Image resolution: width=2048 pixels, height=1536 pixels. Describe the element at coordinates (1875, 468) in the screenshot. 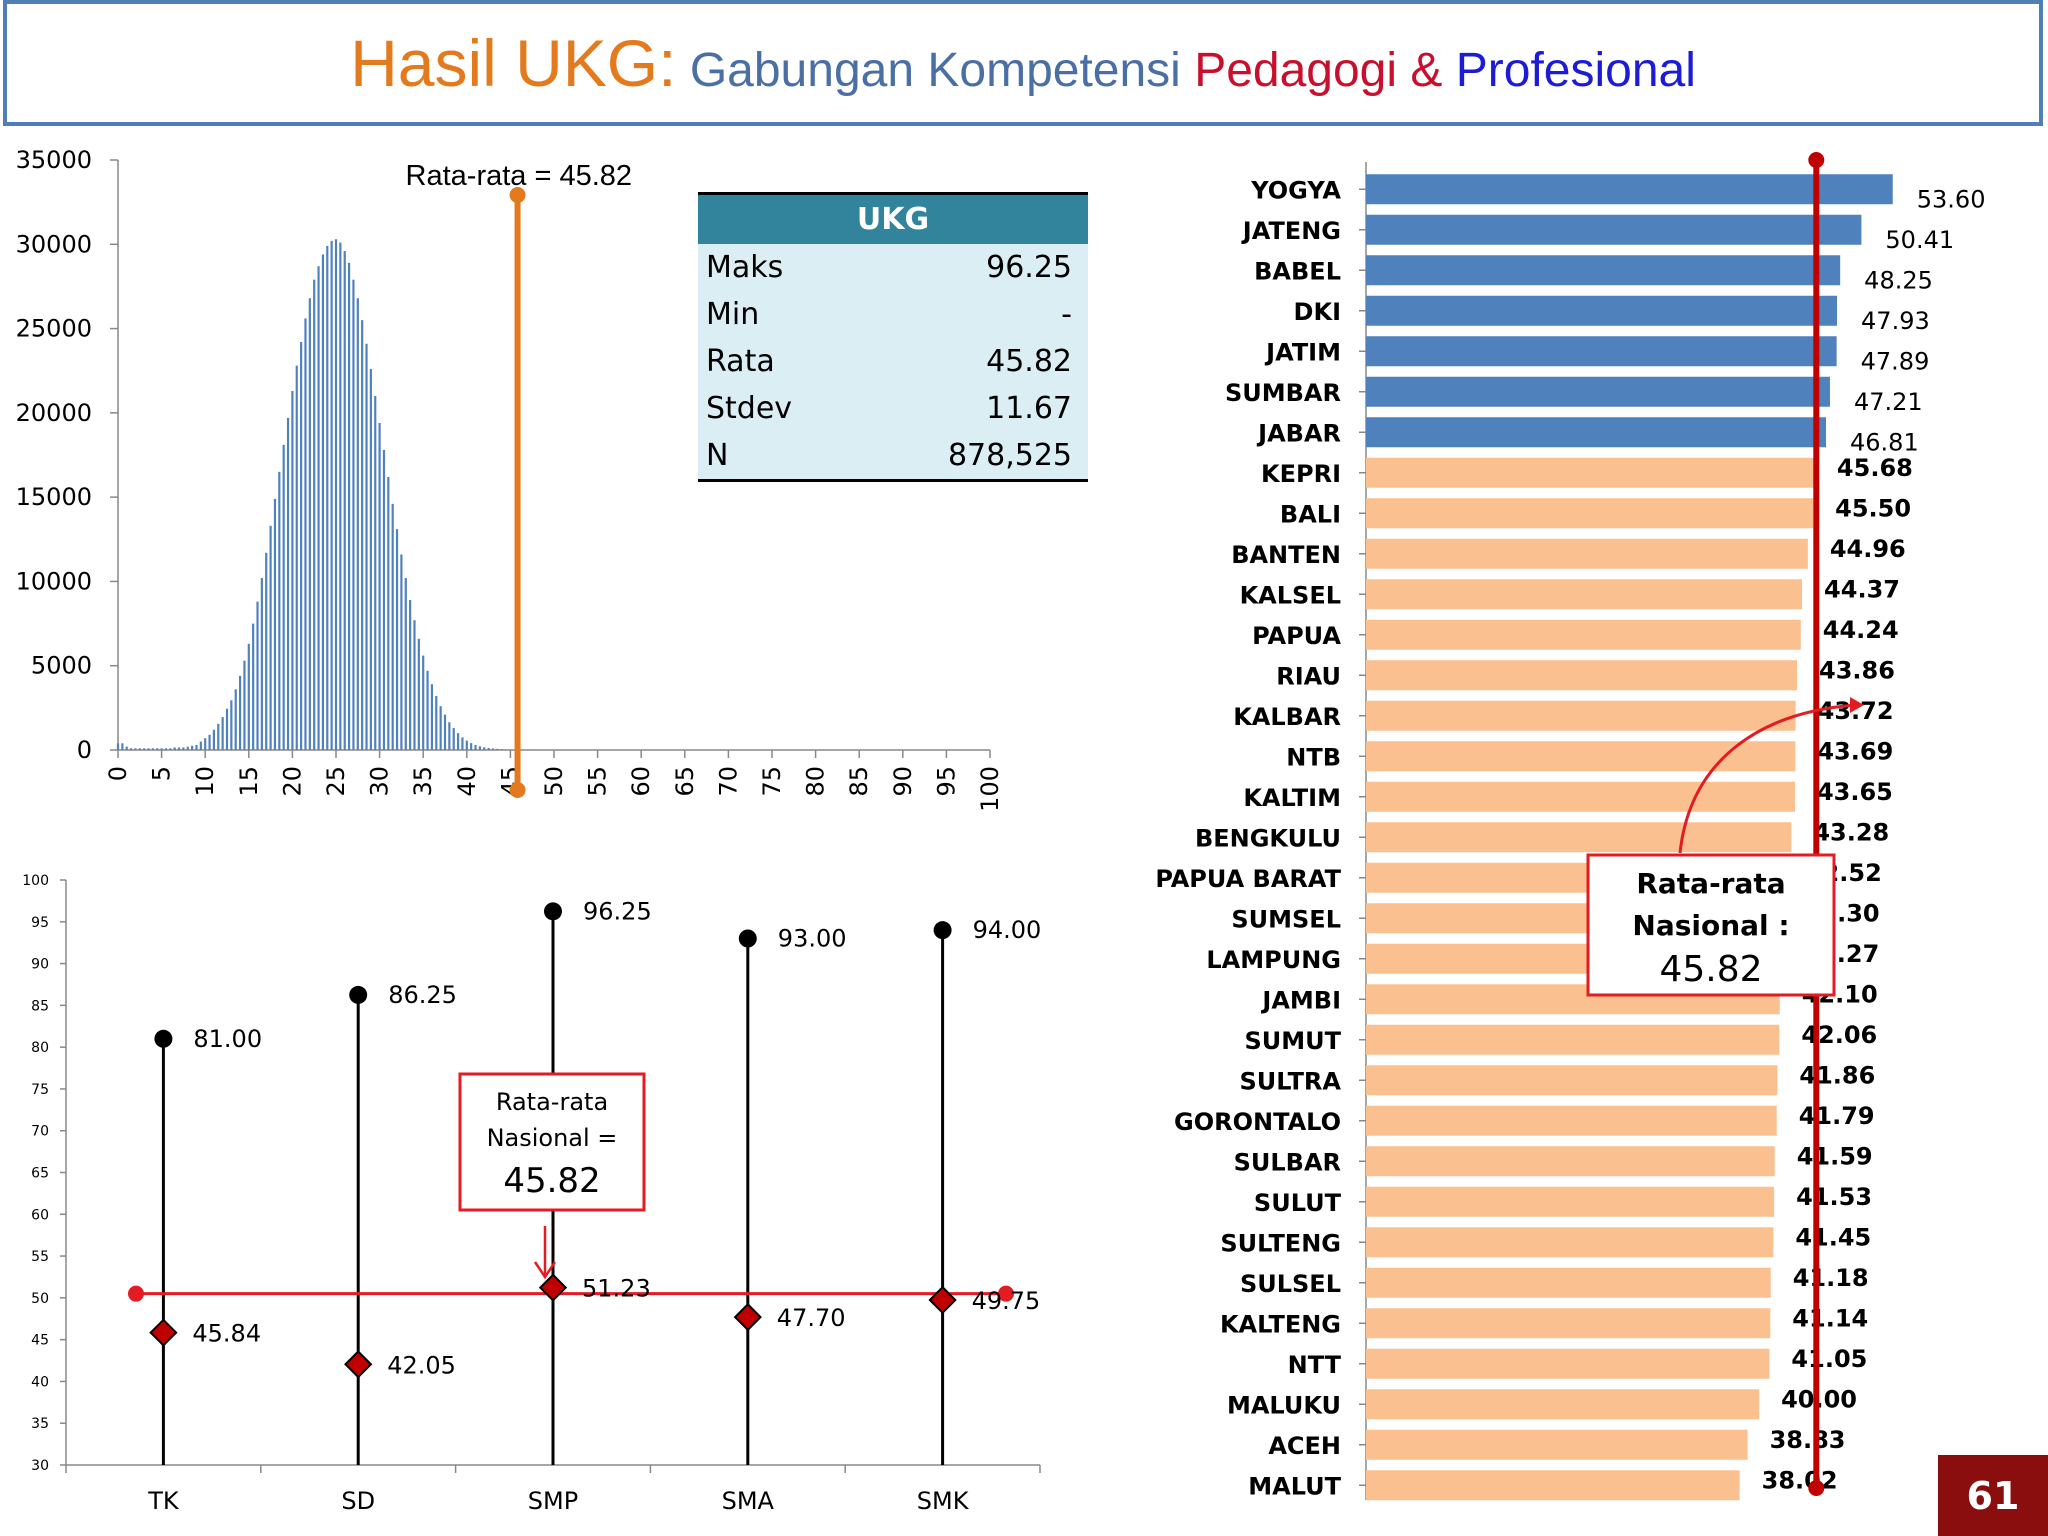

I see `province-value-label: 45.68` at that location.